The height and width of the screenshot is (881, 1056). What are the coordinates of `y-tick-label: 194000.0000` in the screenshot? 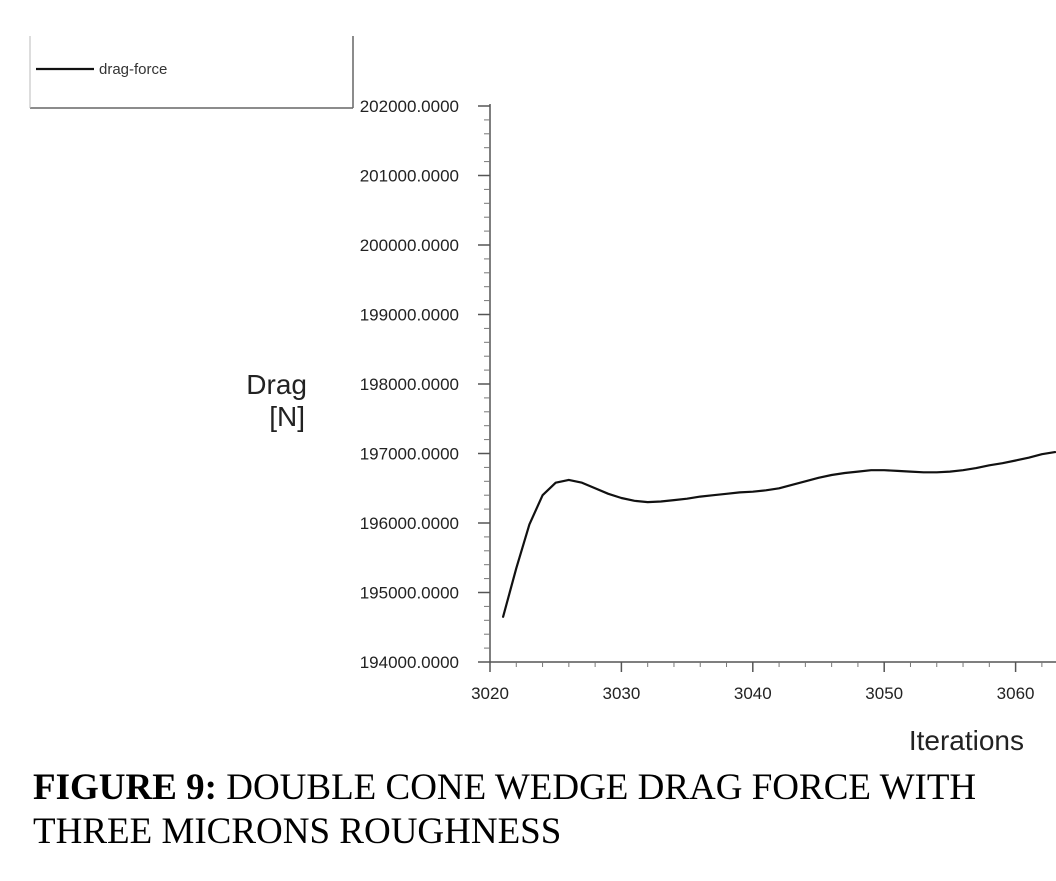 It's located at (409, 662).